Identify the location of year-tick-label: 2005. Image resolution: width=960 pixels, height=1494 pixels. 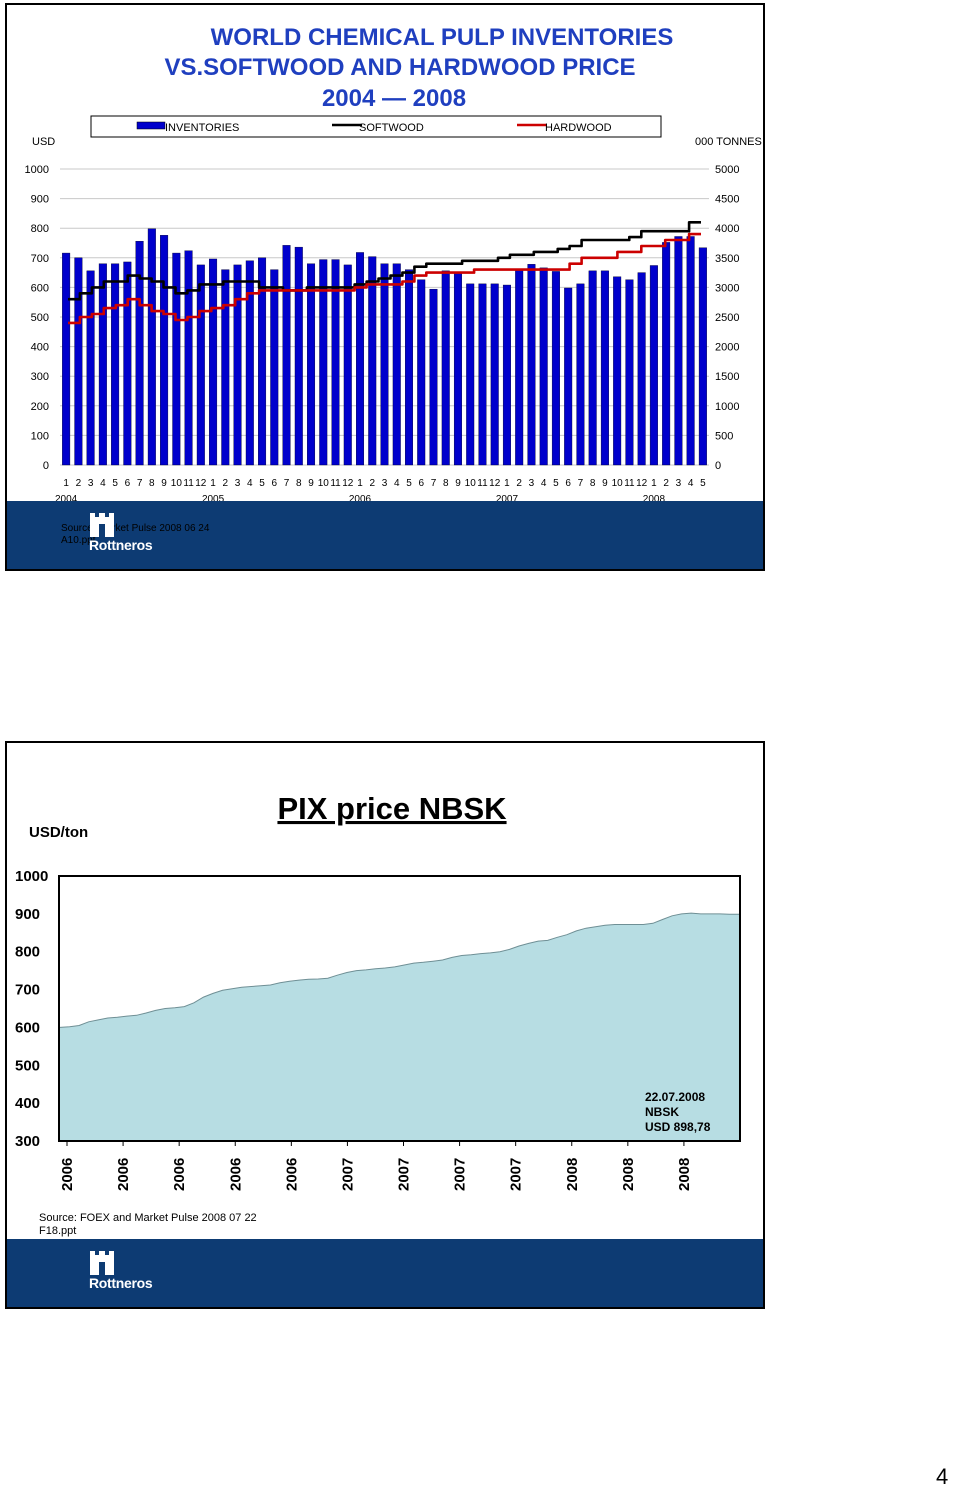
(213, 498).